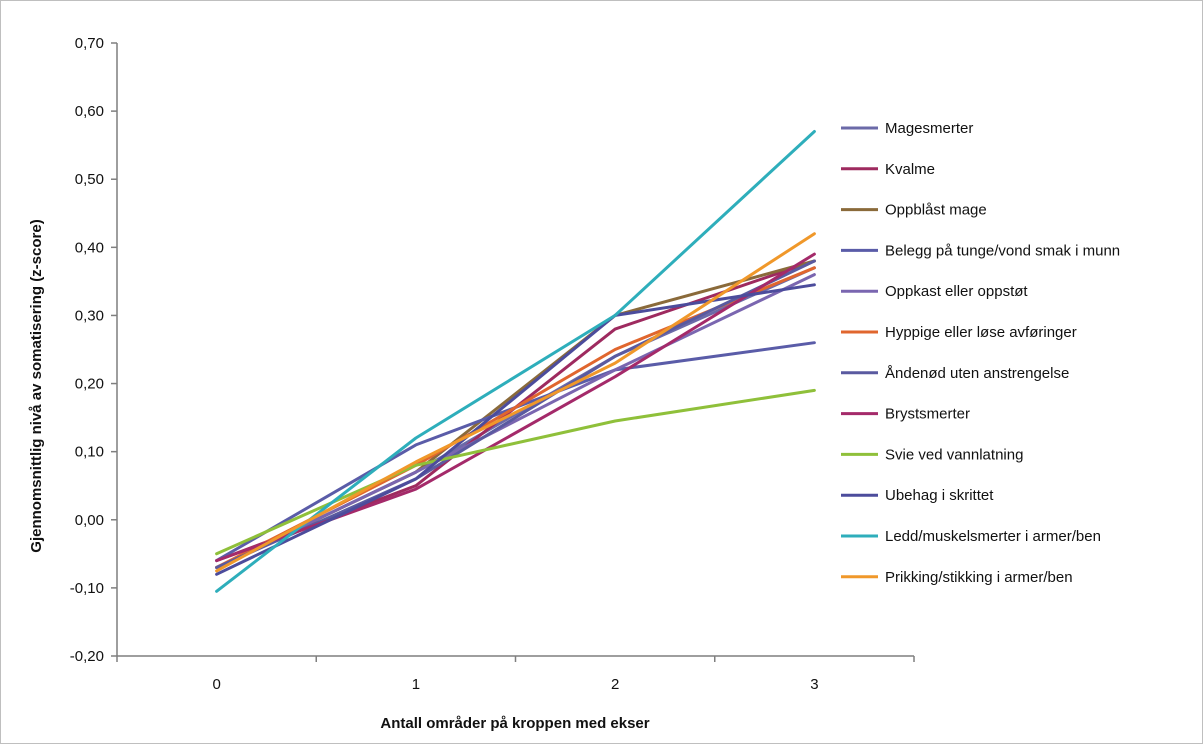 The height and width of the screenshot is (744, 1203). Describe the element at coordinates (936, 210) in the screenshot. I see `legend-label: Oppblåst mage` at that location.